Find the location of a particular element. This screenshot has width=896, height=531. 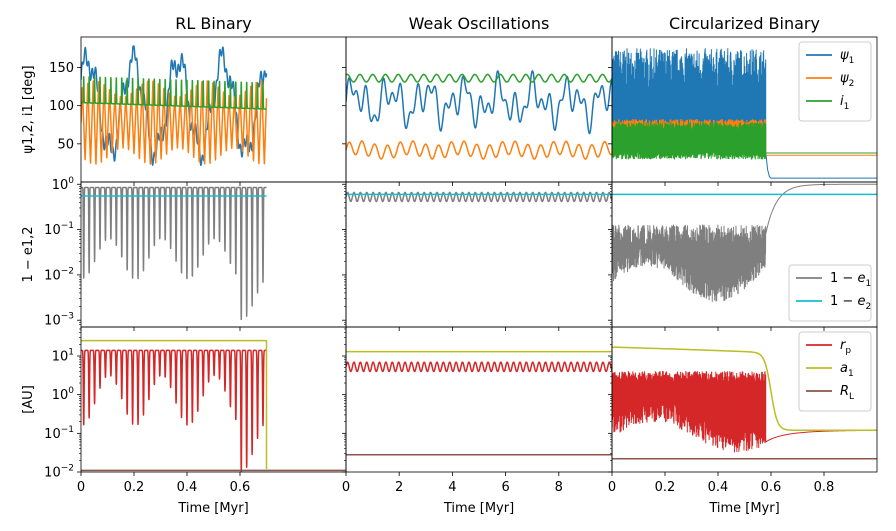

legend-label-r2-1: a1 is located at coordinates (847, 370).